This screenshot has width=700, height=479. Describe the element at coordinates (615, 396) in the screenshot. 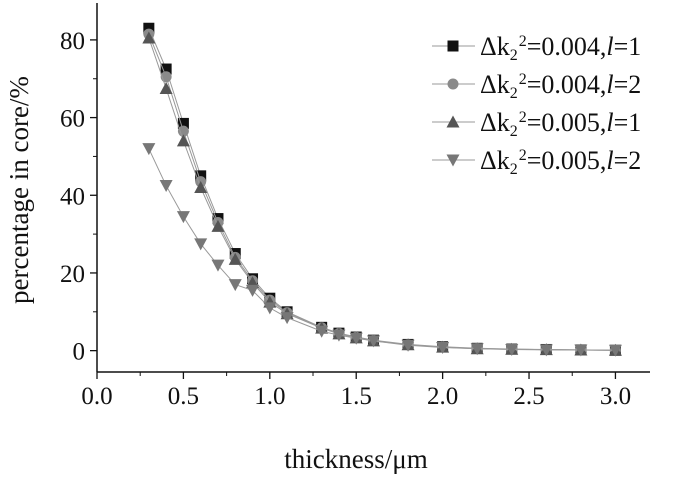

I see `x-tick-label: 3.0` at that location.